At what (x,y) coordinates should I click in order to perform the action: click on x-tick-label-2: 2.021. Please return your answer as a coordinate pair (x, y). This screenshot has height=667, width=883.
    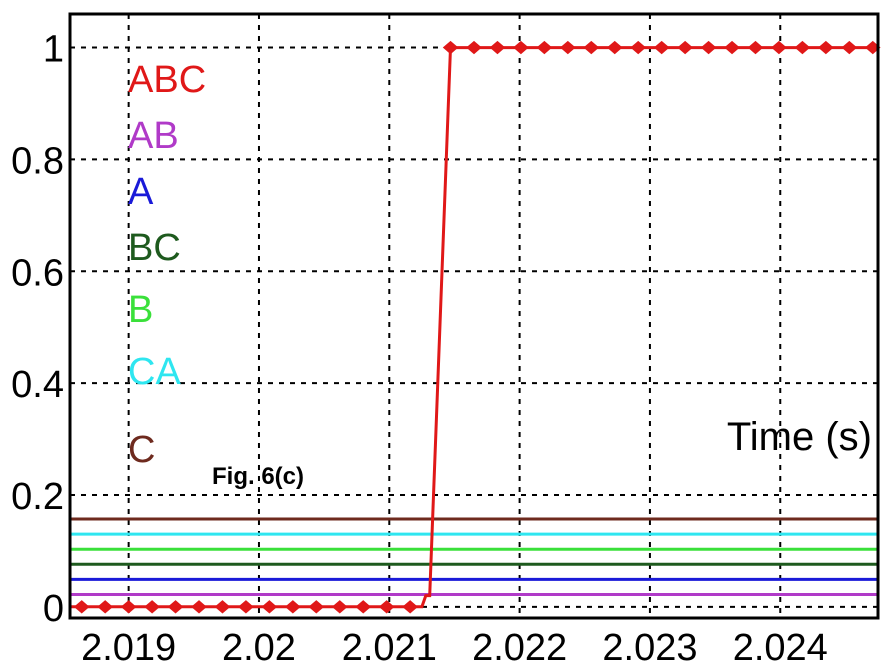
    Looking at the image, I should click on (389, 647).